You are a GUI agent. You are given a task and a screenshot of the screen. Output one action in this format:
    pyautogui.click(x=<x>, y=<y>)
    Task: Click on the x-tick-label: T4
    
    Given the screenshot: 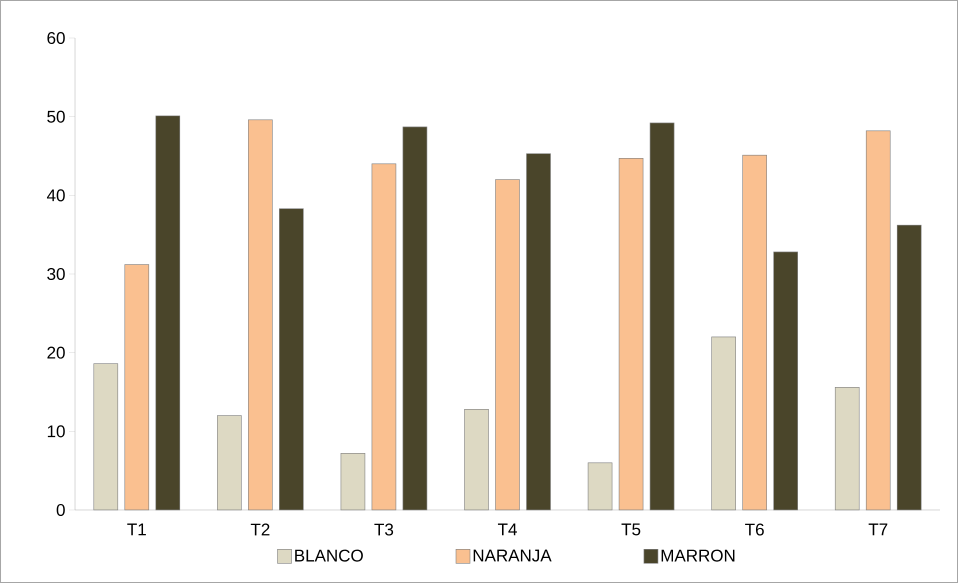 What is the action you would take?
    pyautogui.click(x=507, y=530)
    